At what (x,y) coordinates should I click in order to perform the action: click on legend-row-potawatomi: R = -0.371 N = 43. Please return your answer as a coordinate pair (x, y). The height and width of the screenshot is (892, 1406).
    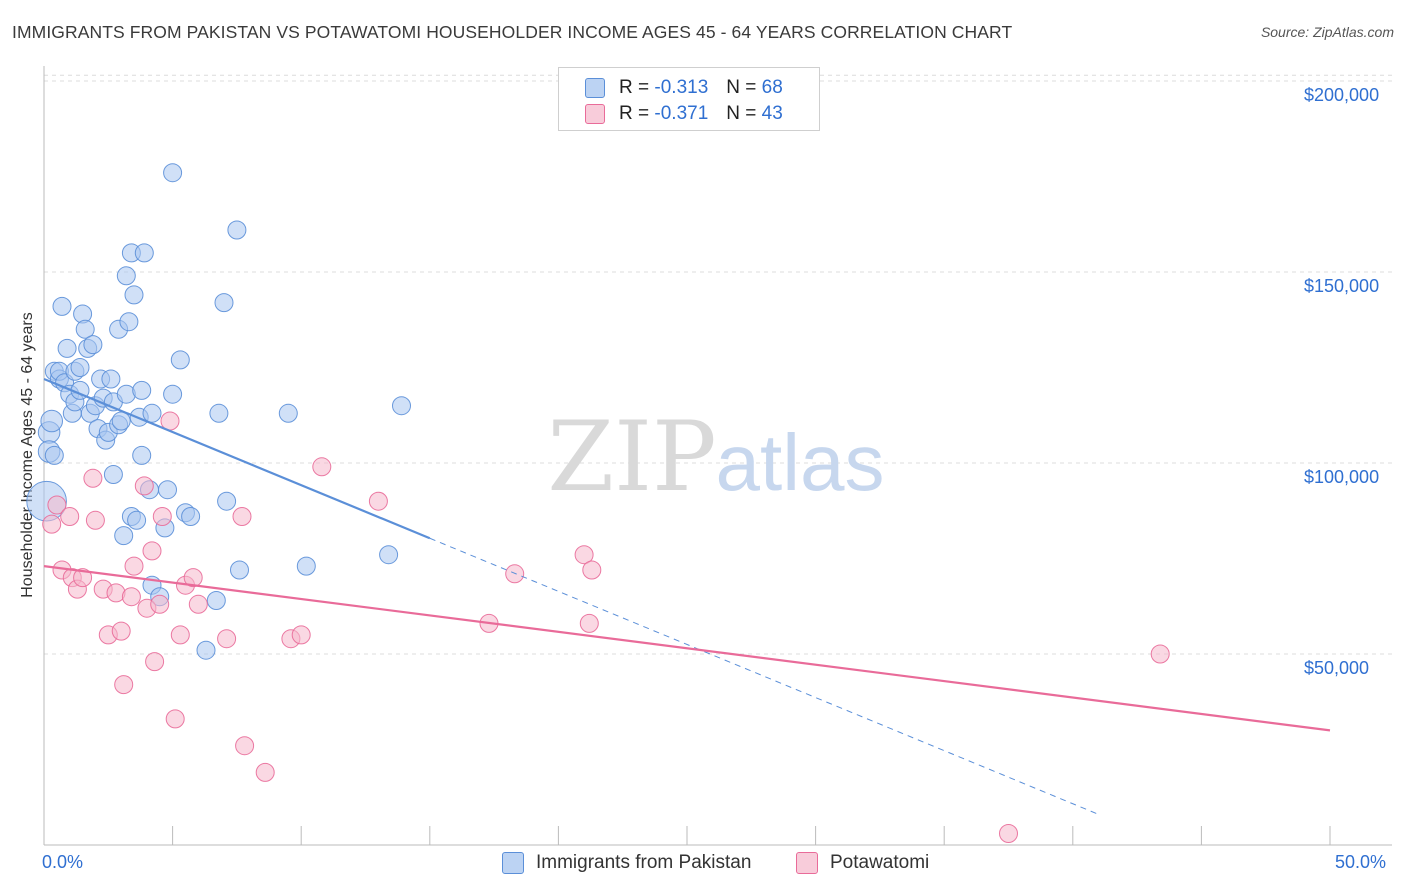
    Looking at the image, I should click on (684, 114).